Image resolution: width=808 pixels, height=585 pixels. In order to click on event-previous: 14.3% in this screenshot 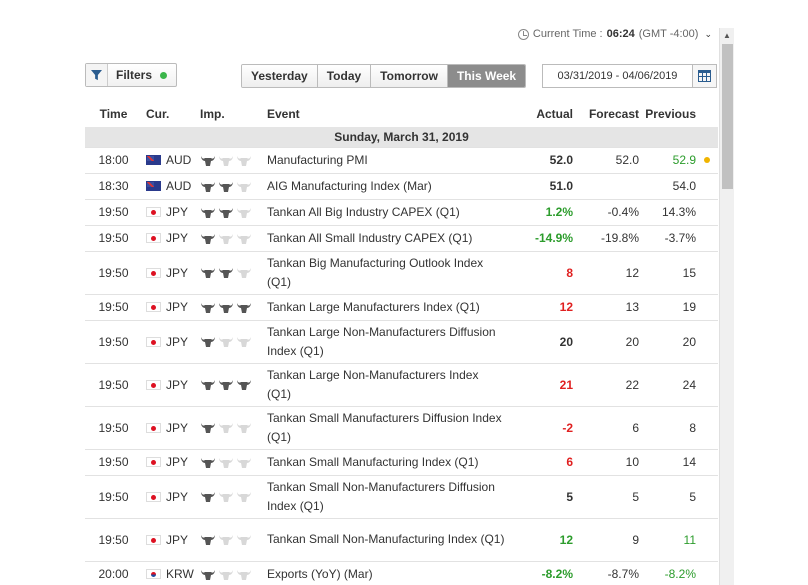, I will do `click(681, 211)`.